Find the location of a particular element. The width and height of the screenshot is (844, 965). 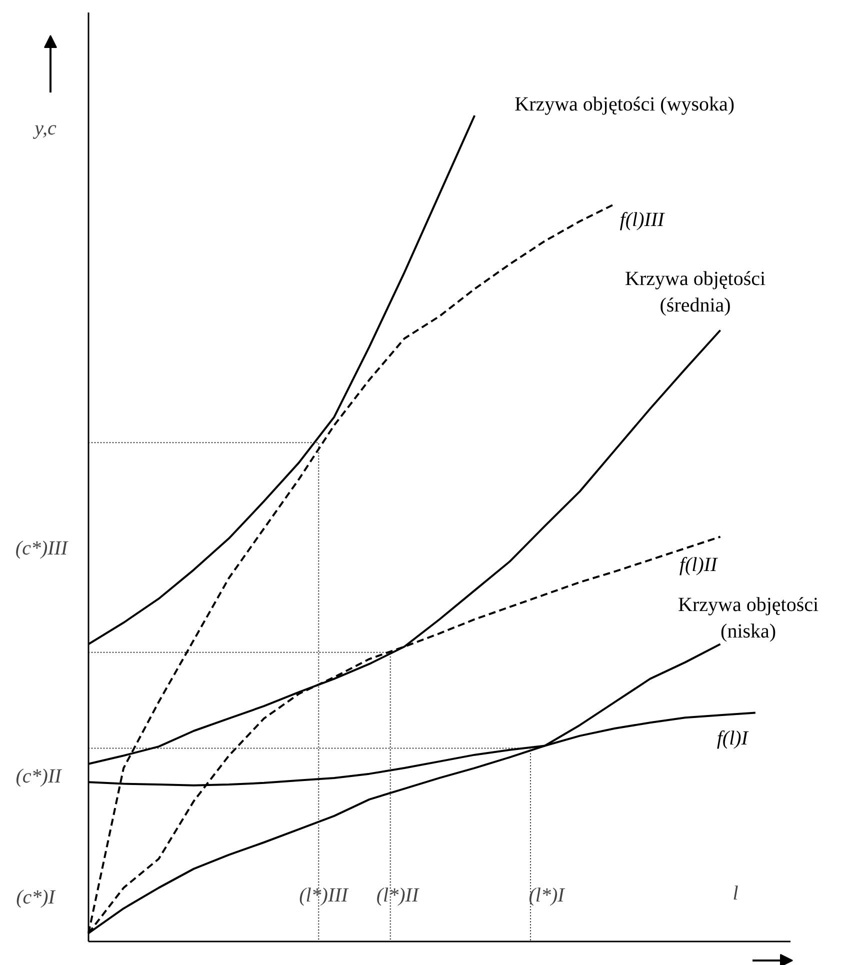

text: (c*)II is located at coordinates (39, 777).